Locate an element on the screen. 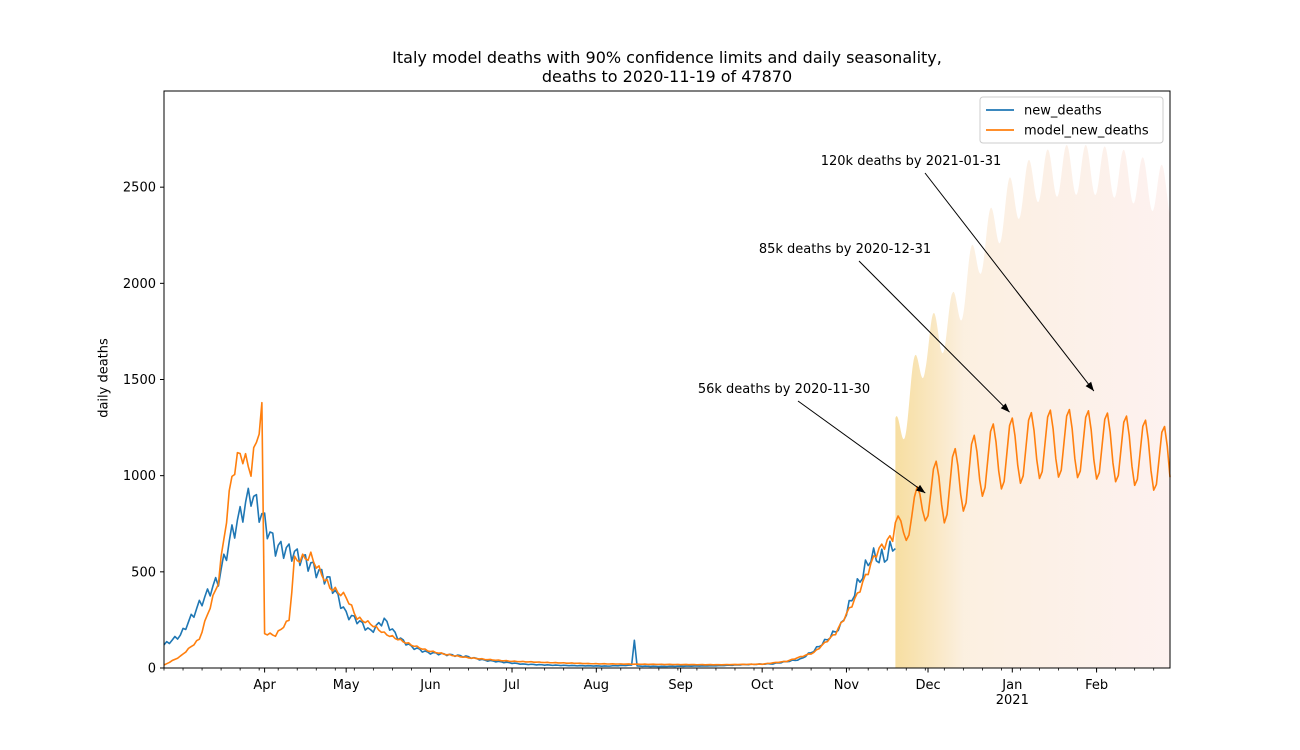  legend-label: new_deaths is located at coordinates (1063, 111).